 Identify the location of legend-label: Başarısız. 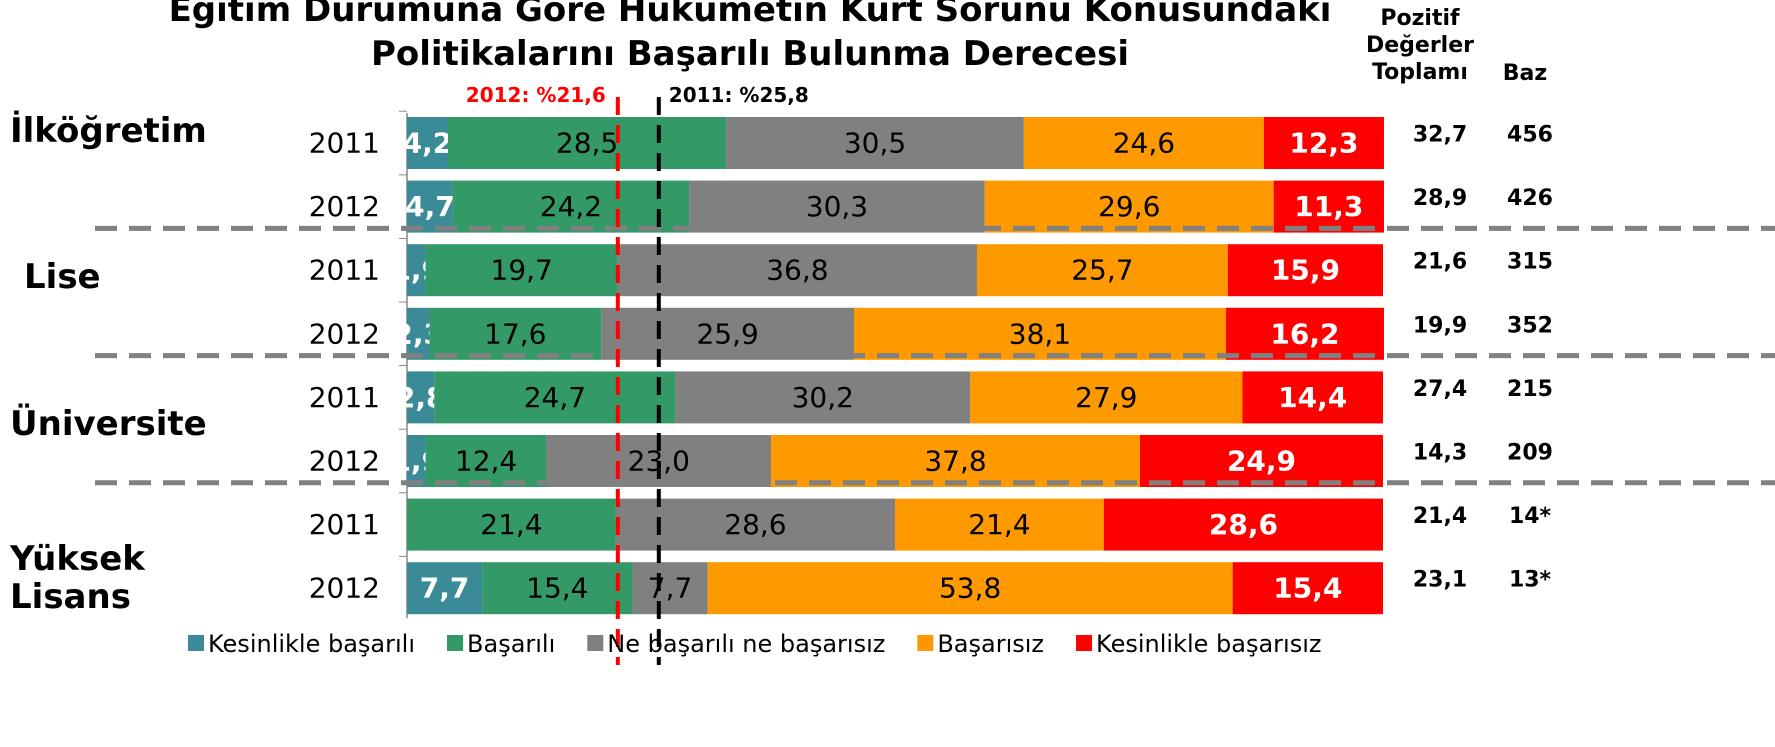
(990, 644).